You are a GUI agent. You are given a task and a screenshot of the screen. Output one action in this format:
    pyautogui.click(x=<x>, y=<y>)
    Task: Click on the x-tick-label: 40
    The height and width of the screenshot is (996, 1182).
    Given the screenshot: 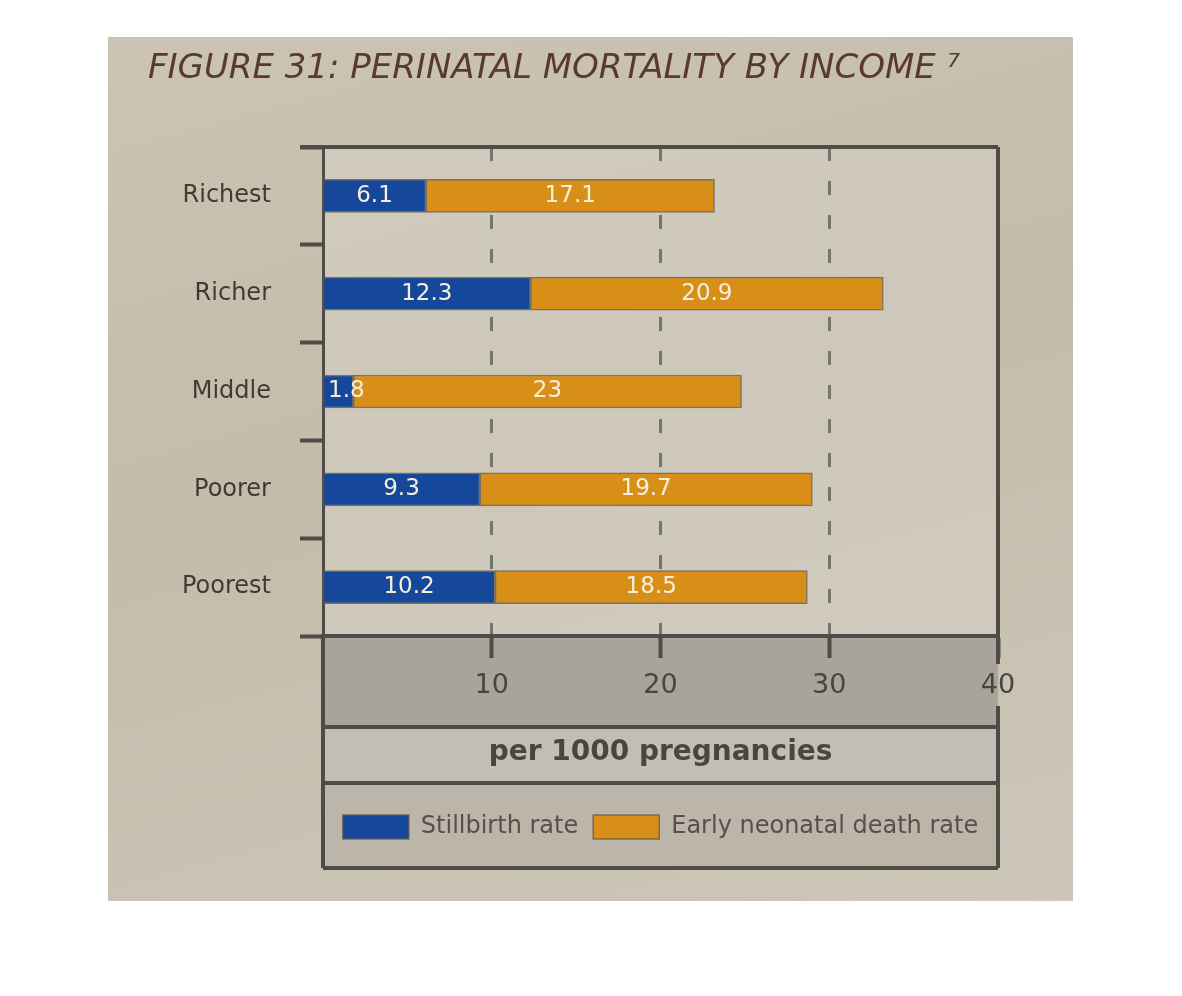 What is the action you would take?
    pyautogui.click(x=998, y=684)
    